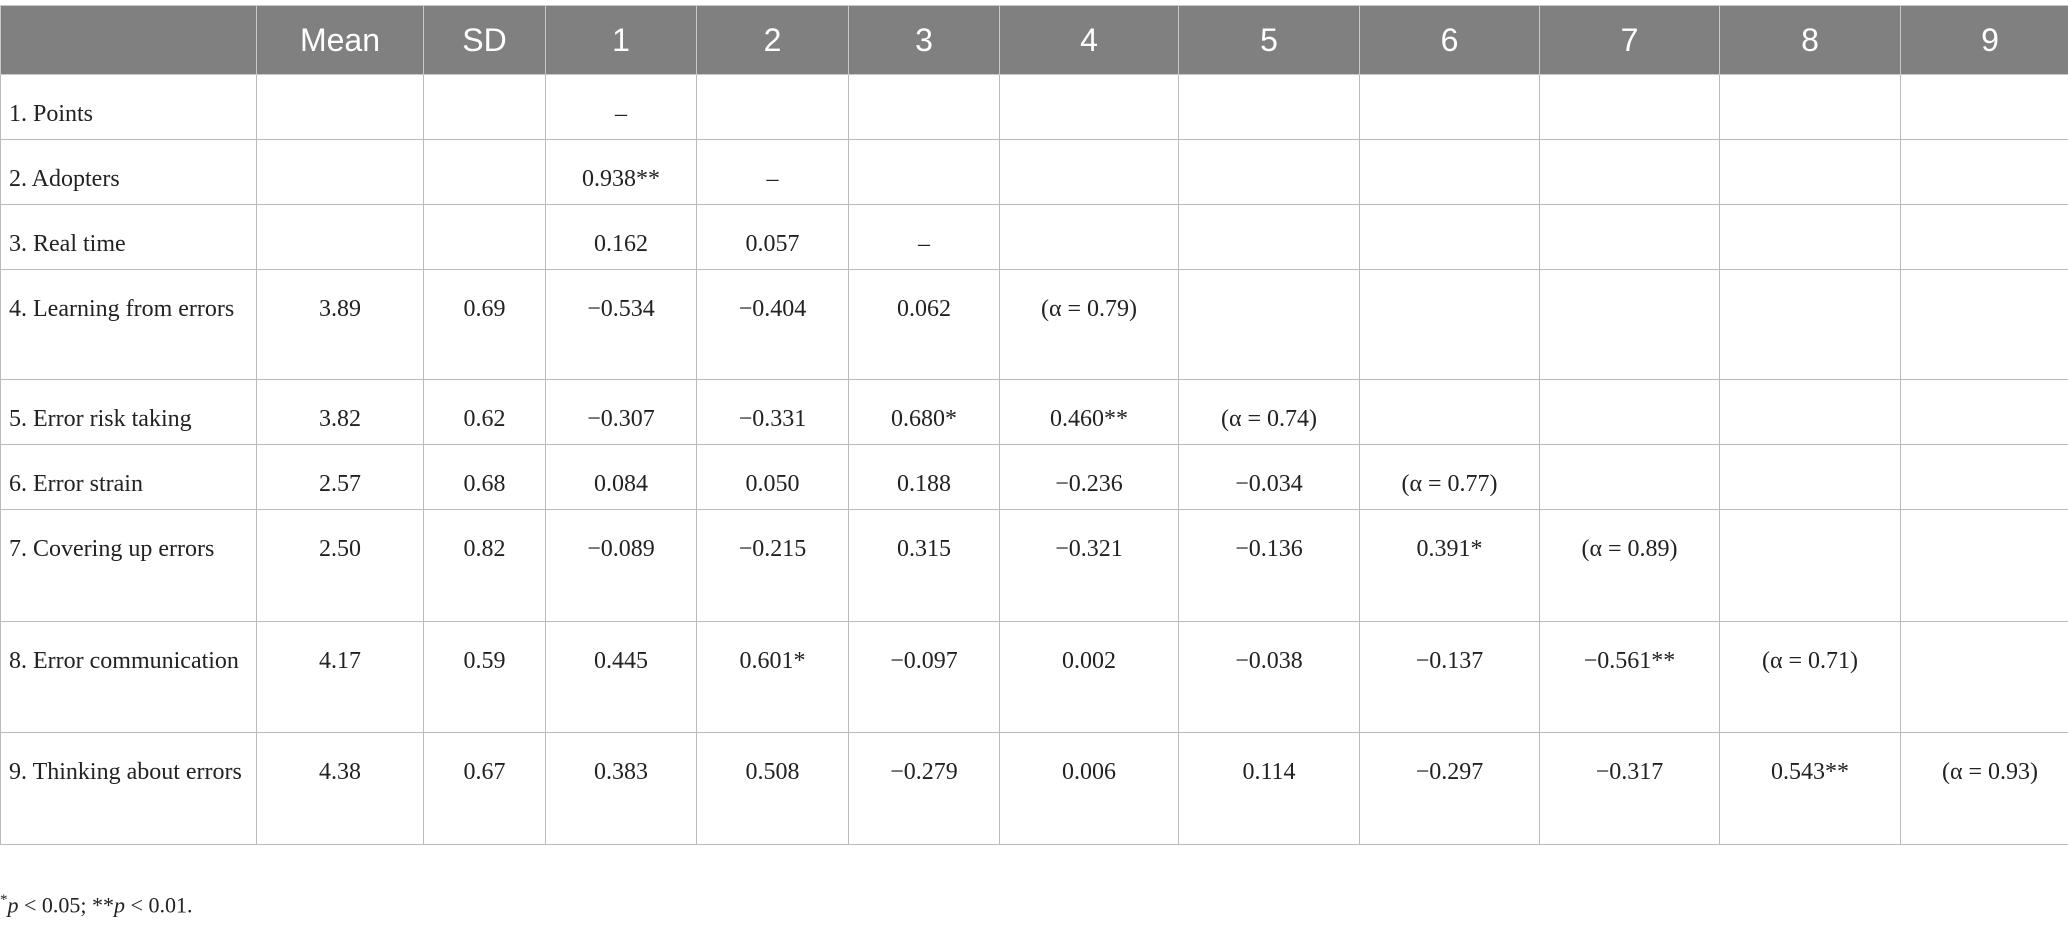 This screenshot has width=2068, height=932. What do you see at coordinates (484, 324) in the screenshot?
I see `cell: 0.69` at bounding box center [484, 324].